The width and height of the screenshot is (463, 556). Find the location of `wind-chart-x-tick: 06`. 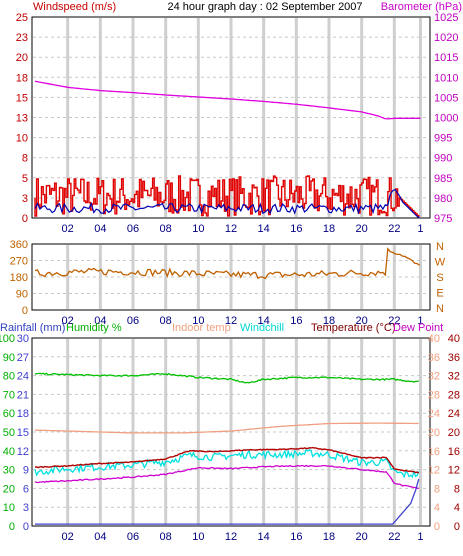

wind-chart-x-tick: 06 is located at coordinates (133, 229).